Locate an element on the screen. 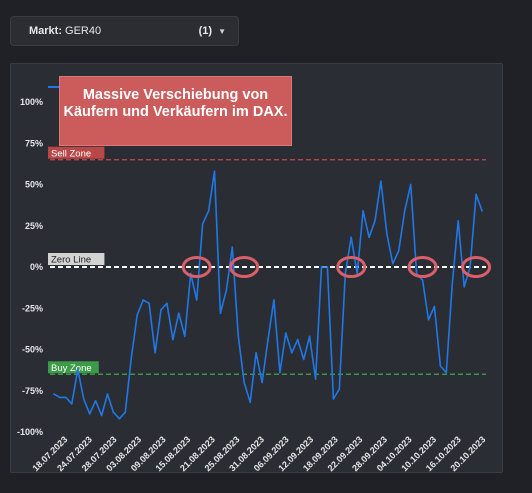 The width and height of the screenshot is (532, 493). market-select-count: (1) is located at coordinates (205, 31).